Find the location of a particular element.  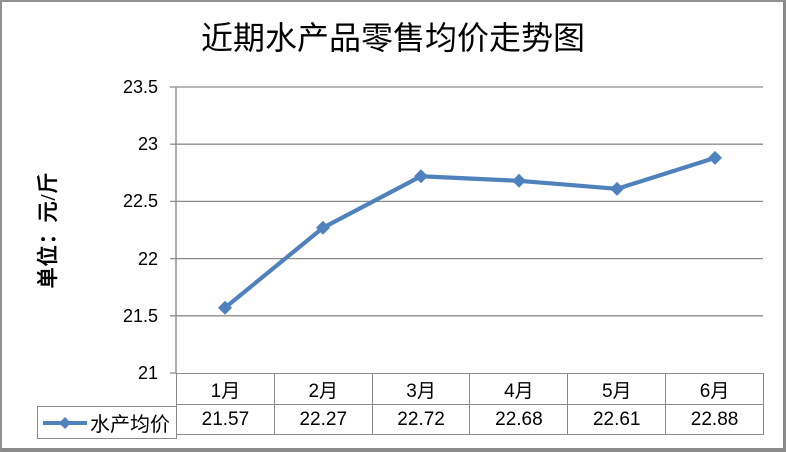

value-cell: 22.61 is located at coordinates (617, 419).